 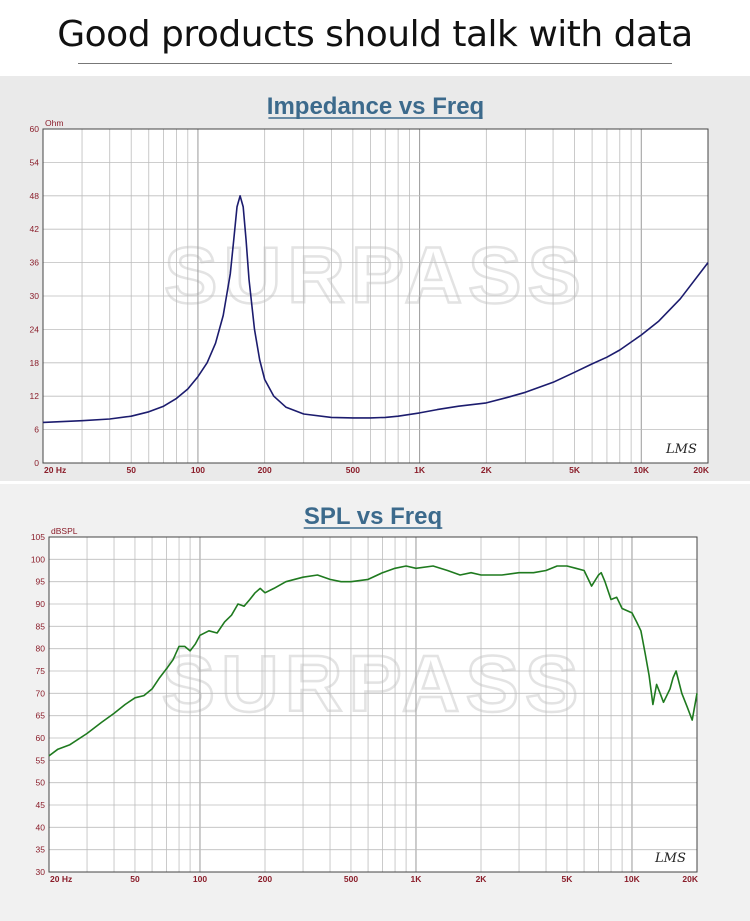 I want to click on y-tick-label: 80, so click(x=41, y=649).